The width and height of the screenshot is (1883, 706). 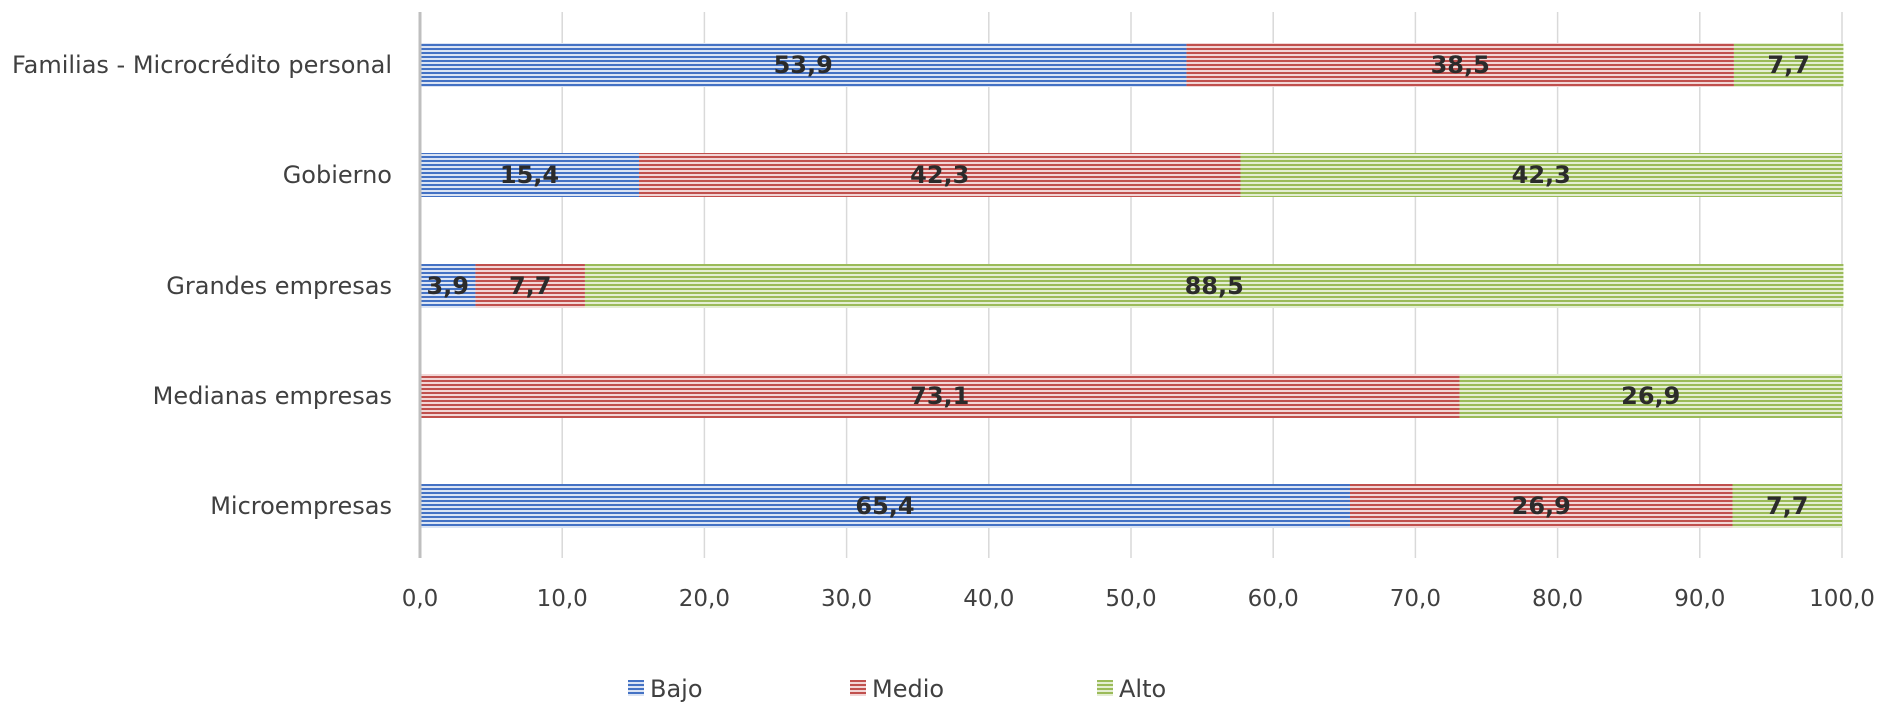 I want to click on legend-swatch-bajo, so click(x=636, y=688).